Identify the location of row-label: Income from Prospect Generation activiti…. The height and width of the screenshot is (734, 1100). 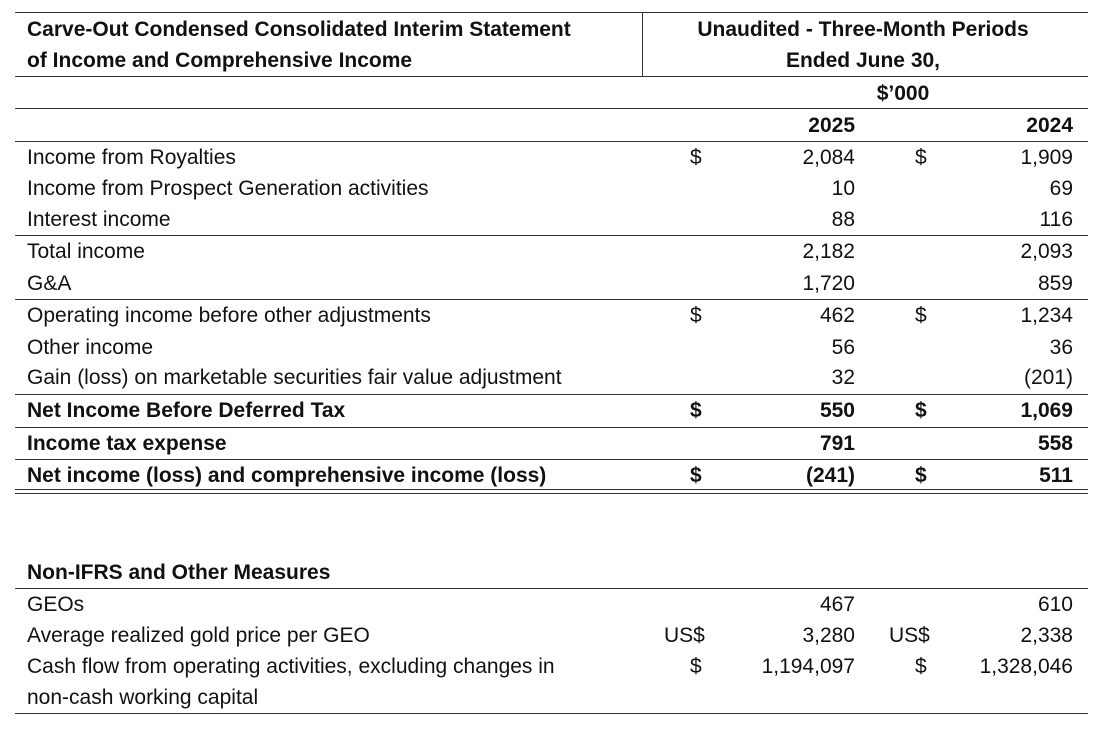
(228, 188).